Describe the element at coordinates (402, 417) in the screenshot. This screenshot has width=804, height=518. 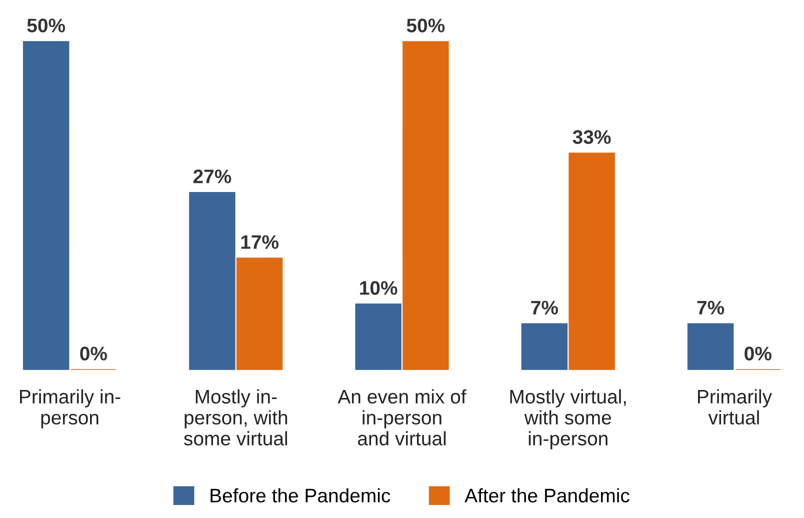
I see `x-tick-label: An even mix of in-person and virtual` at that location.